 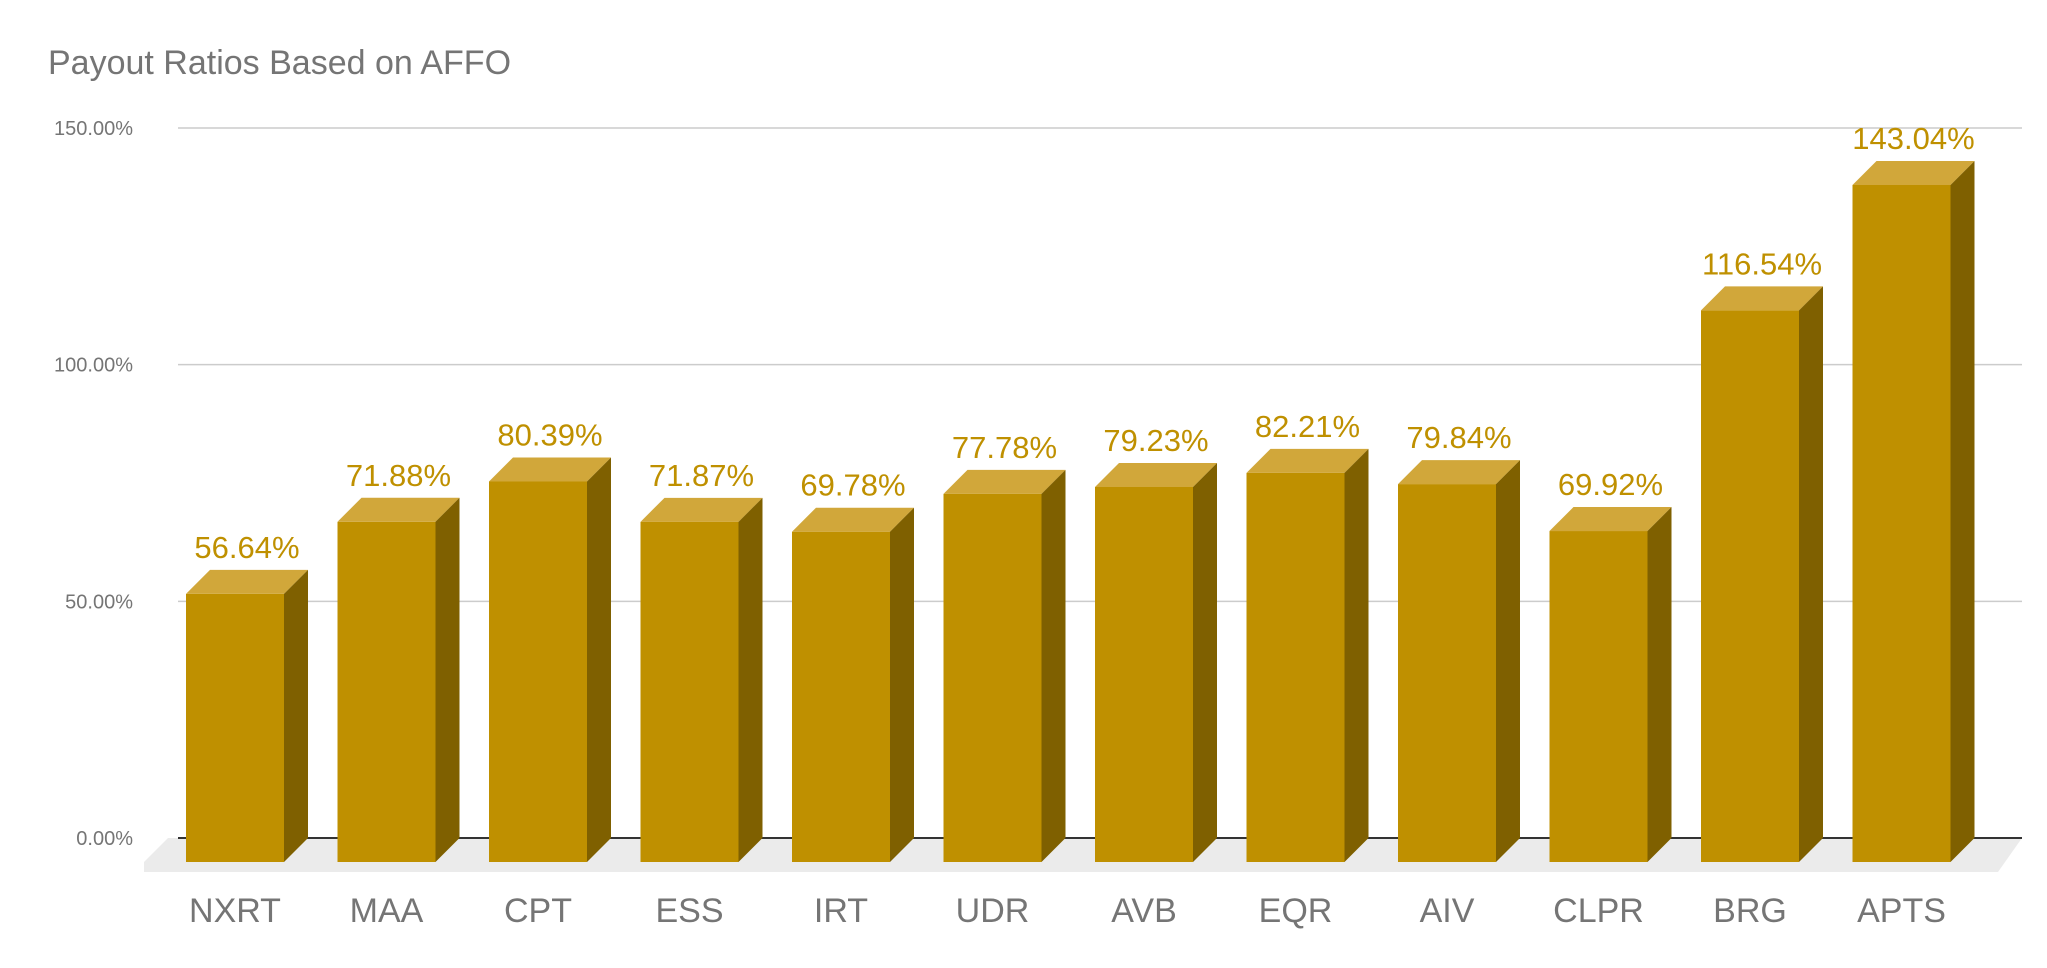 What do you see at coordinates (1458, 437) in the screenshot?
I see `data-label: 79.84%` at bounding box center [1458, 437].